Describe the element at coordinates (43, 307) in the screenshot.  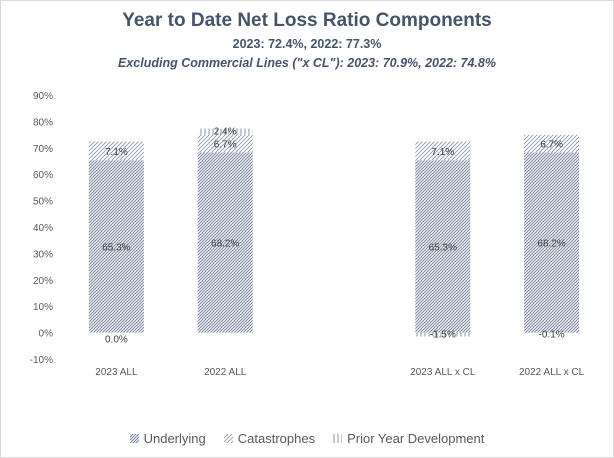
I see `y-tick-label: 10%` at that location.